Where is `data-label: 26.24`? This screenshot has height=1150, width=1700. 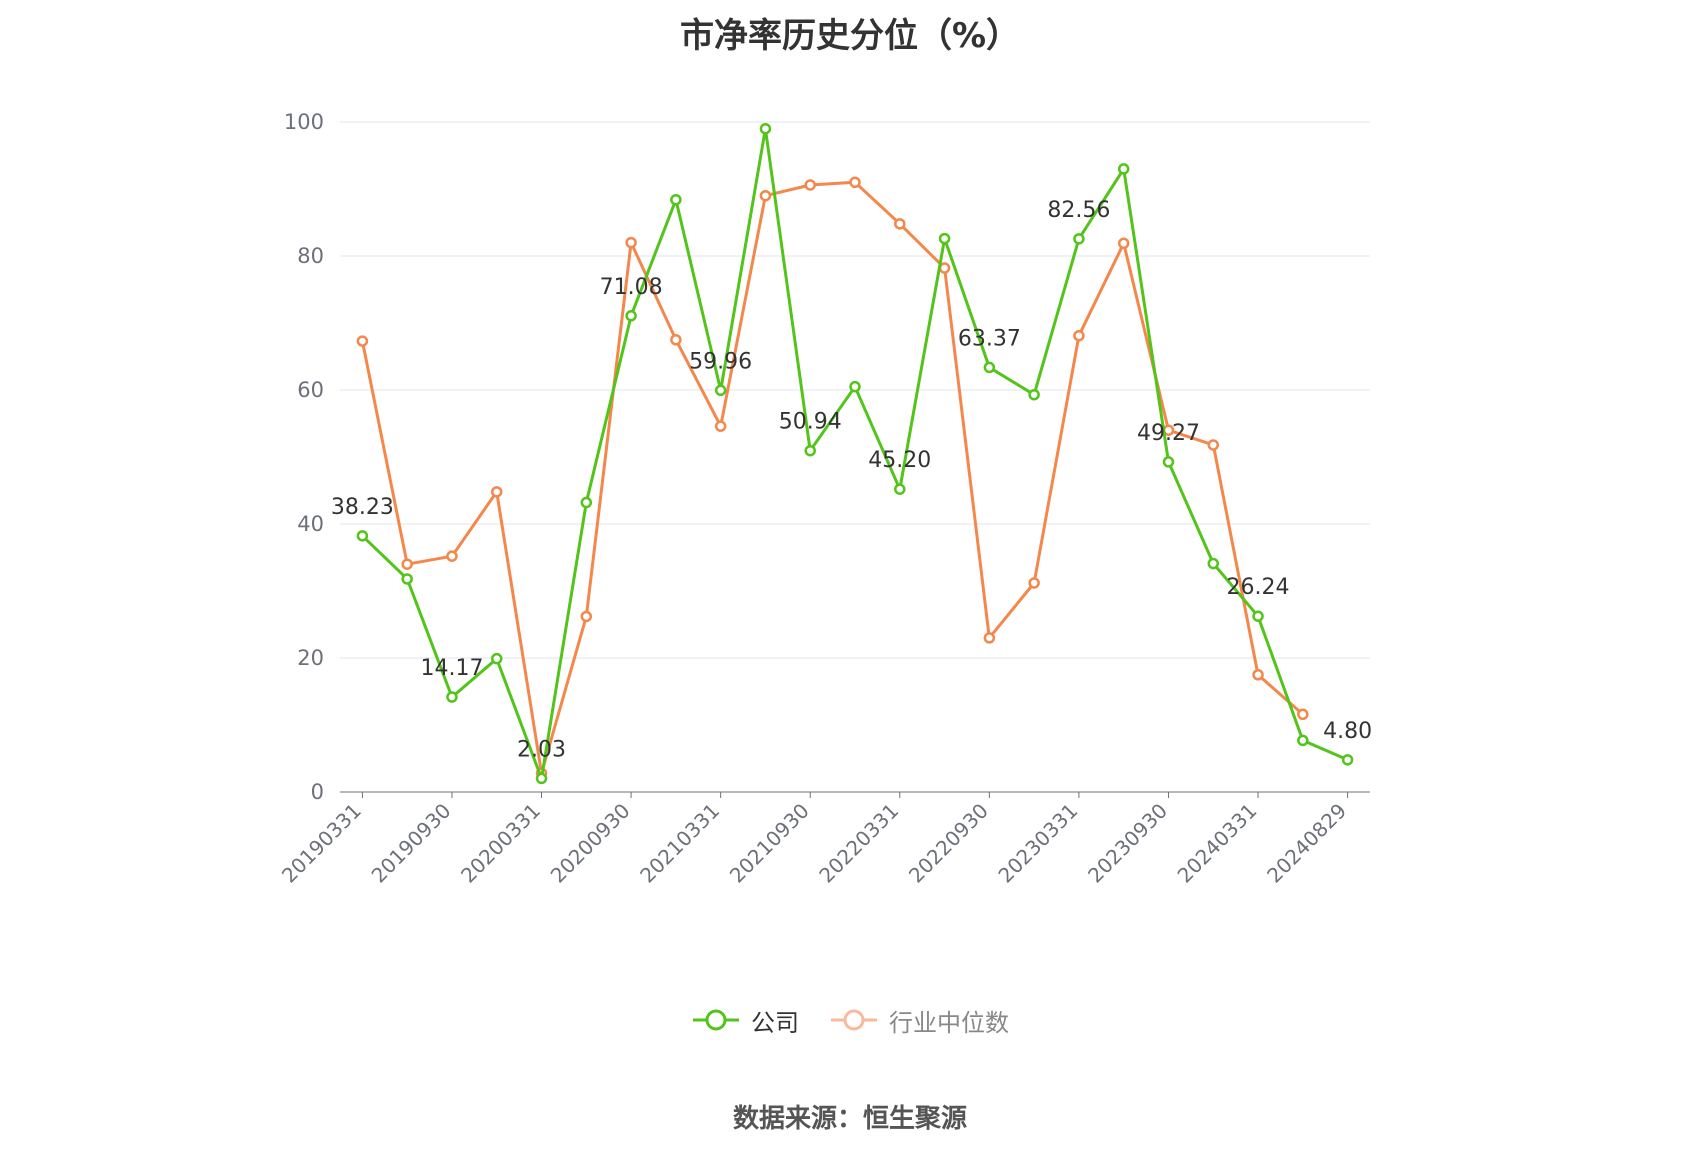 data-label: 26.24 is located at coordinates (1258, 587).